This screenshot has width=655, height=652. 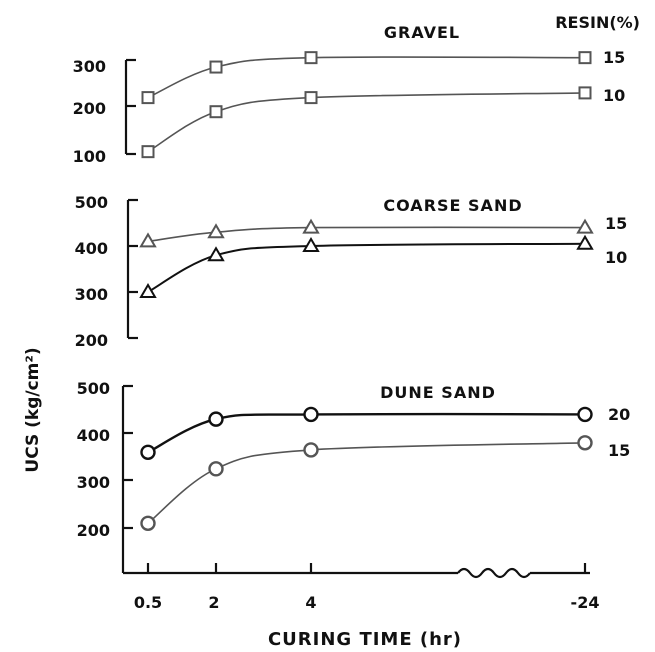 I want to click on x-axis-label: CURING TIME (hr), so click(x=365, y=639).